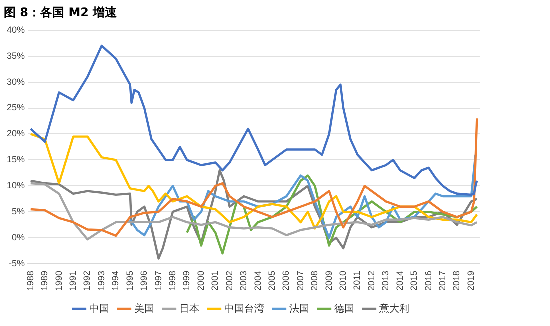  What do you see at coordinates (129, 281) in the screenshot?
I see `x-tick-label: 1995` at bounding box center [129, 281].